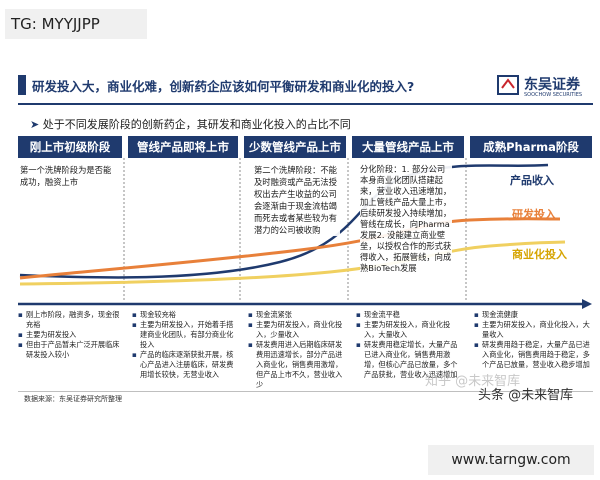  Describe the element at coordinates (531, 147) in the screenshot. I see `stage-header-5: 成熟Pharma阶段` at that location.